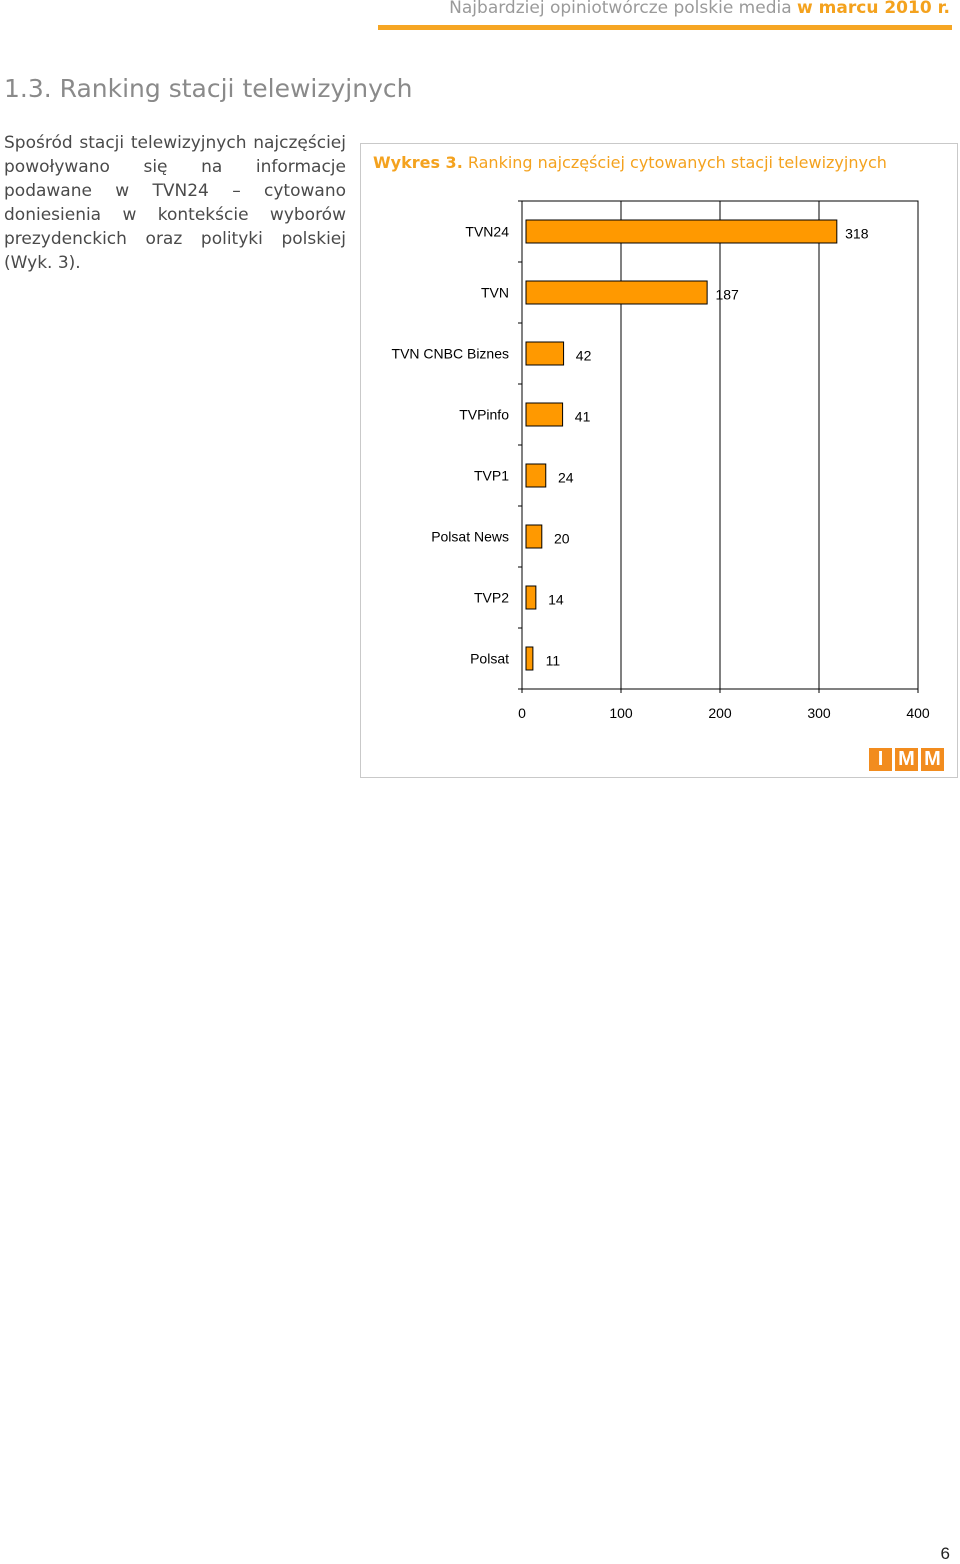  Describe the element at coordinates (727, 295) in the screenshot. I see `value-label-1: 187` at that location.